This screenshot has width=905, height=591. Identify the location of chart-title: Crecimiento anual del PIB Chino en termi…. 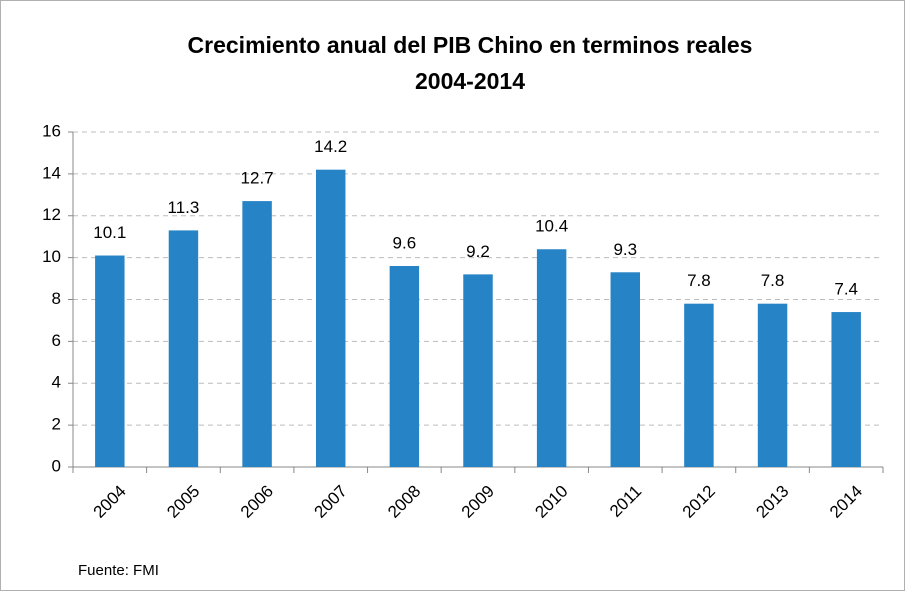
(470, 45).